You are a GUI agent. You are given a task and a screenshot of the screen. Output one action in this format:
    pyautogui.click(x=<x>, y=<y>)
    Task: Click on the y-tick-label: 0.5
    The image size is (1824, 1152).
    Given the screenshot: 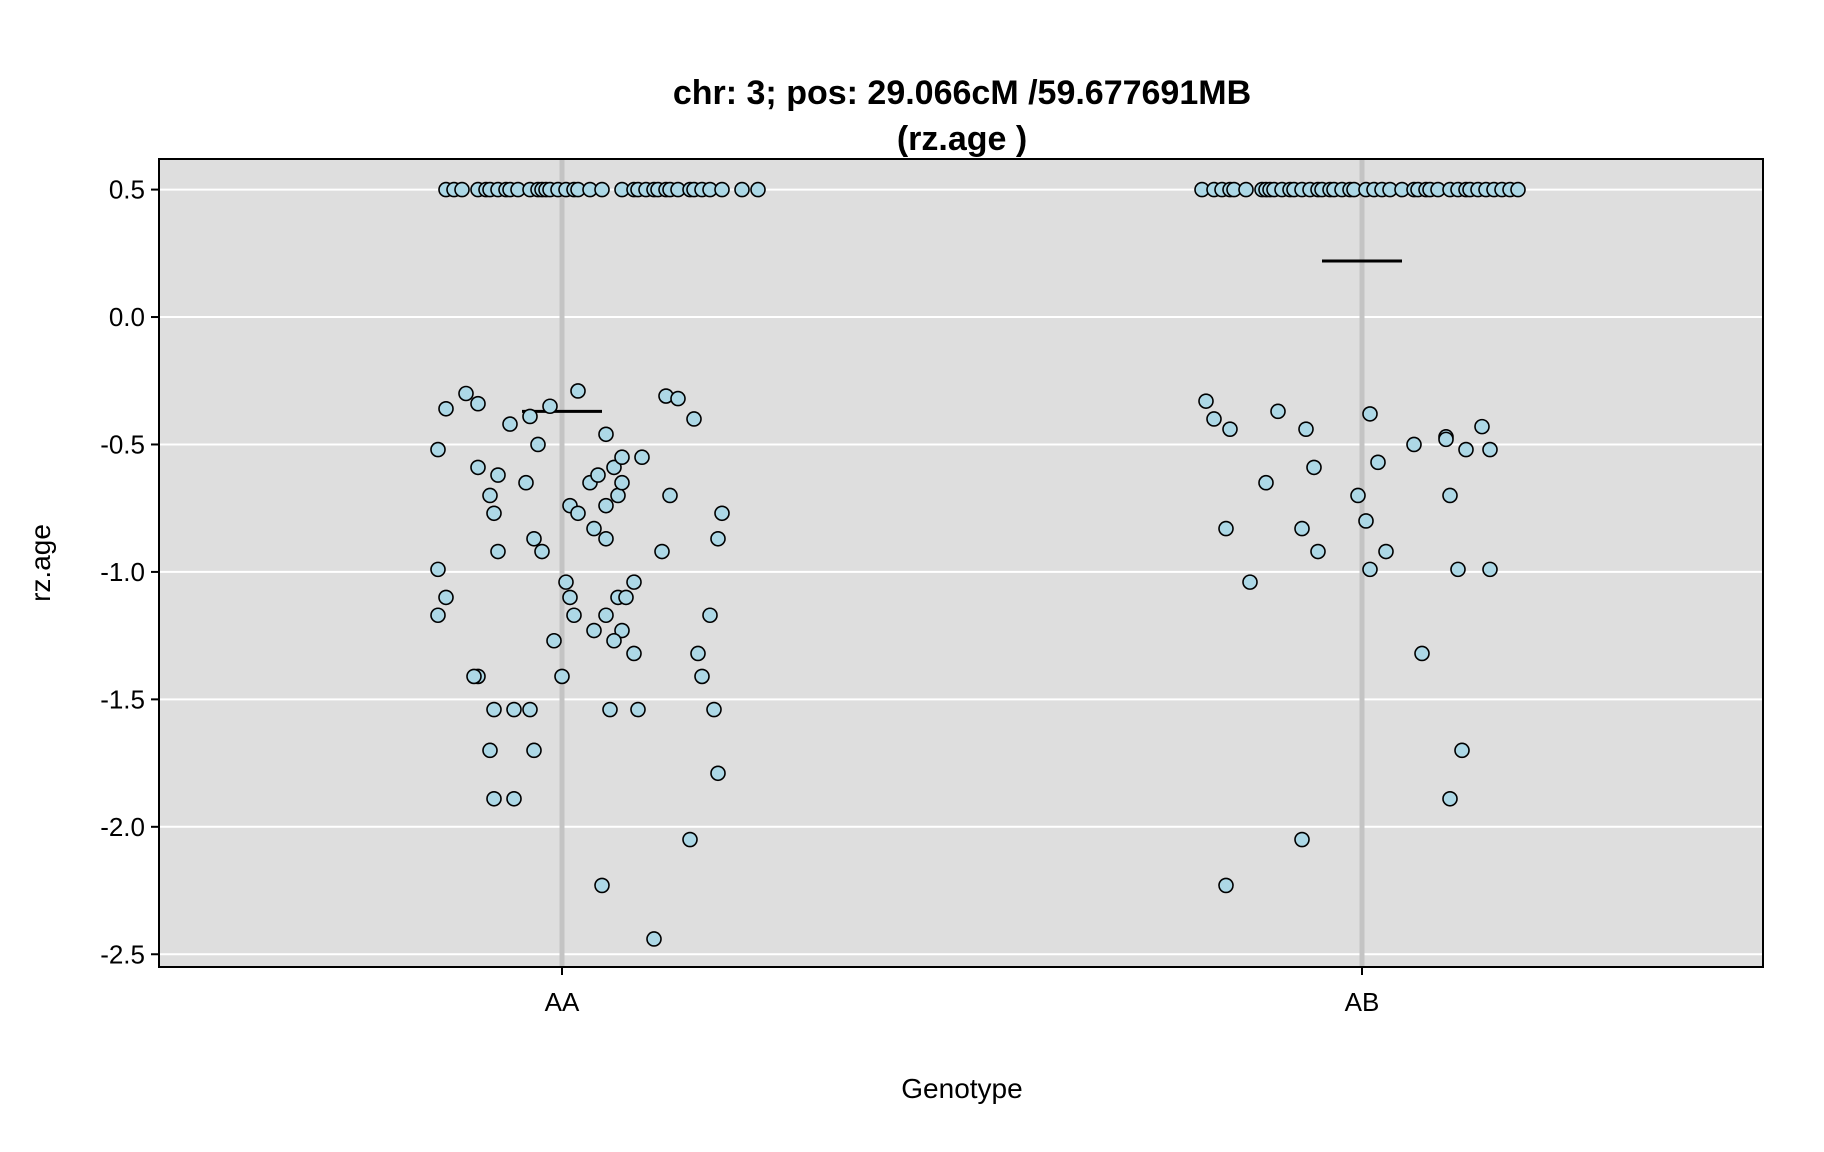 What is the action you would take?
    pyautogui.click(x=127, y=190)
    